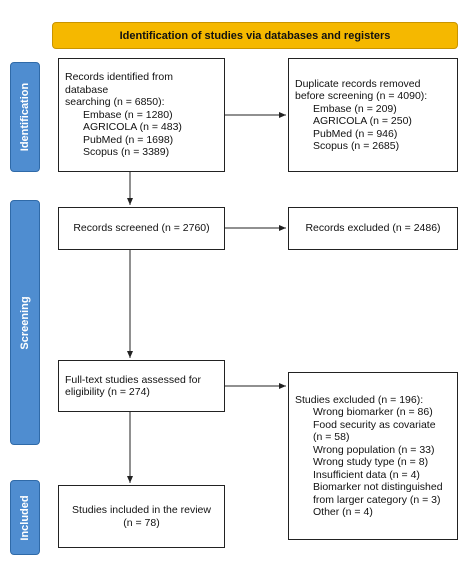 The height and width of the screenshot is (573, 474). What do you see at coordinates (141, 522) in the screenshot?
I see `box-text: (n = 78)` at bounding box center [141, 522].